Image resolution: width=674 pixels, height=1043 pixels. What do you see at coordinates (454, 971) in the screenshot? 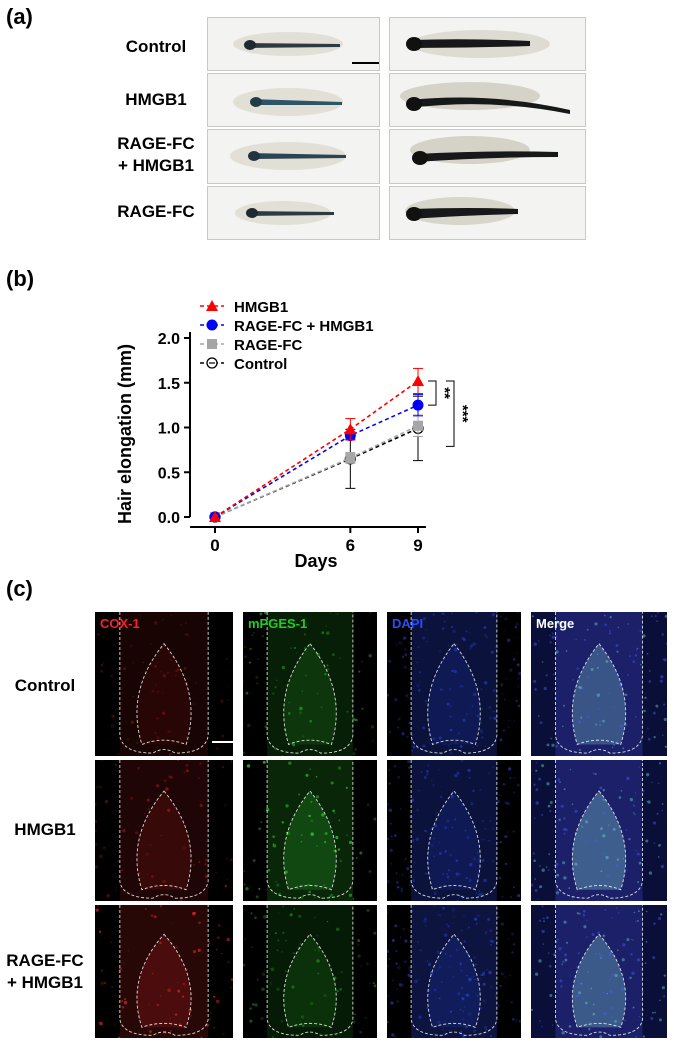
I see `fl-ragefc-hmgb1-dapi` at bounding box center [454, 971].